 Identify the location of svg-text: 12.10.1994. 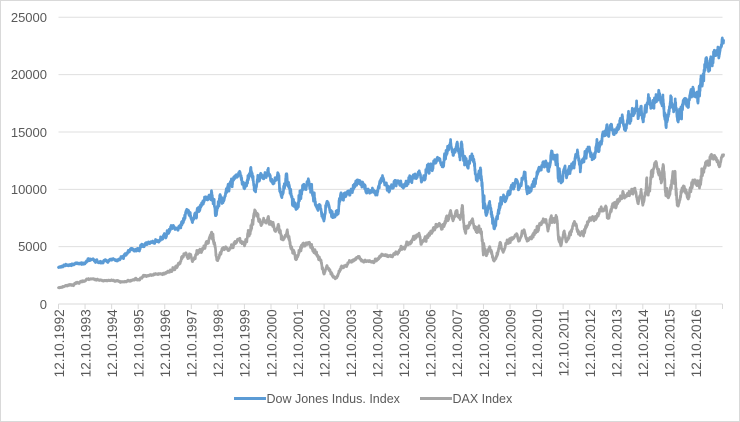
(112, 343).